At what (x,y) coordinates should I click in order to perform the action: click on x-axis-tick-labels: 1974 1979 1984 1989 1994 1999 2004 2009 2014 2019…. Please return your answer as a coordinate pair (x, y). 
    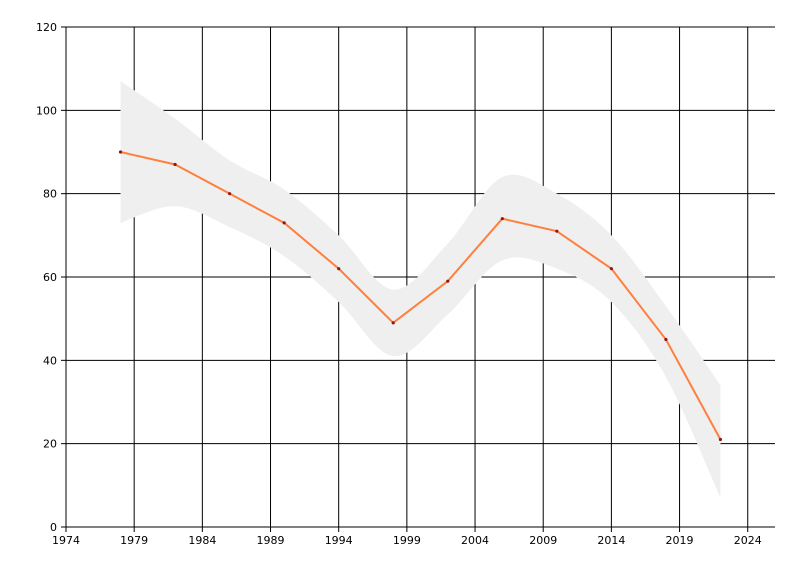
    Looking at the image, I should click on (407, 540).